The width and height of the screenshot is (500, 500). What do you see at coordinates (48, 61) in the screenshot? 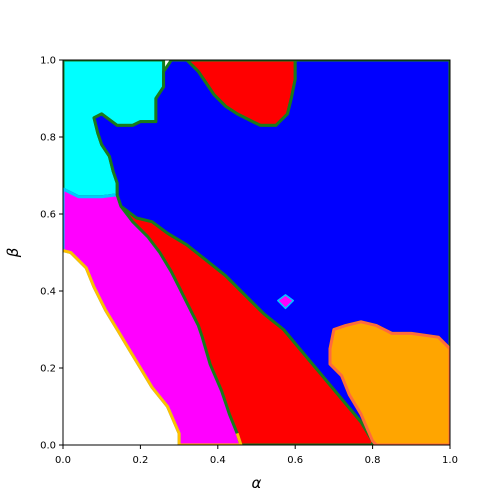
I see `y-tick-label: 1.0` at bounding box center [48, 61].